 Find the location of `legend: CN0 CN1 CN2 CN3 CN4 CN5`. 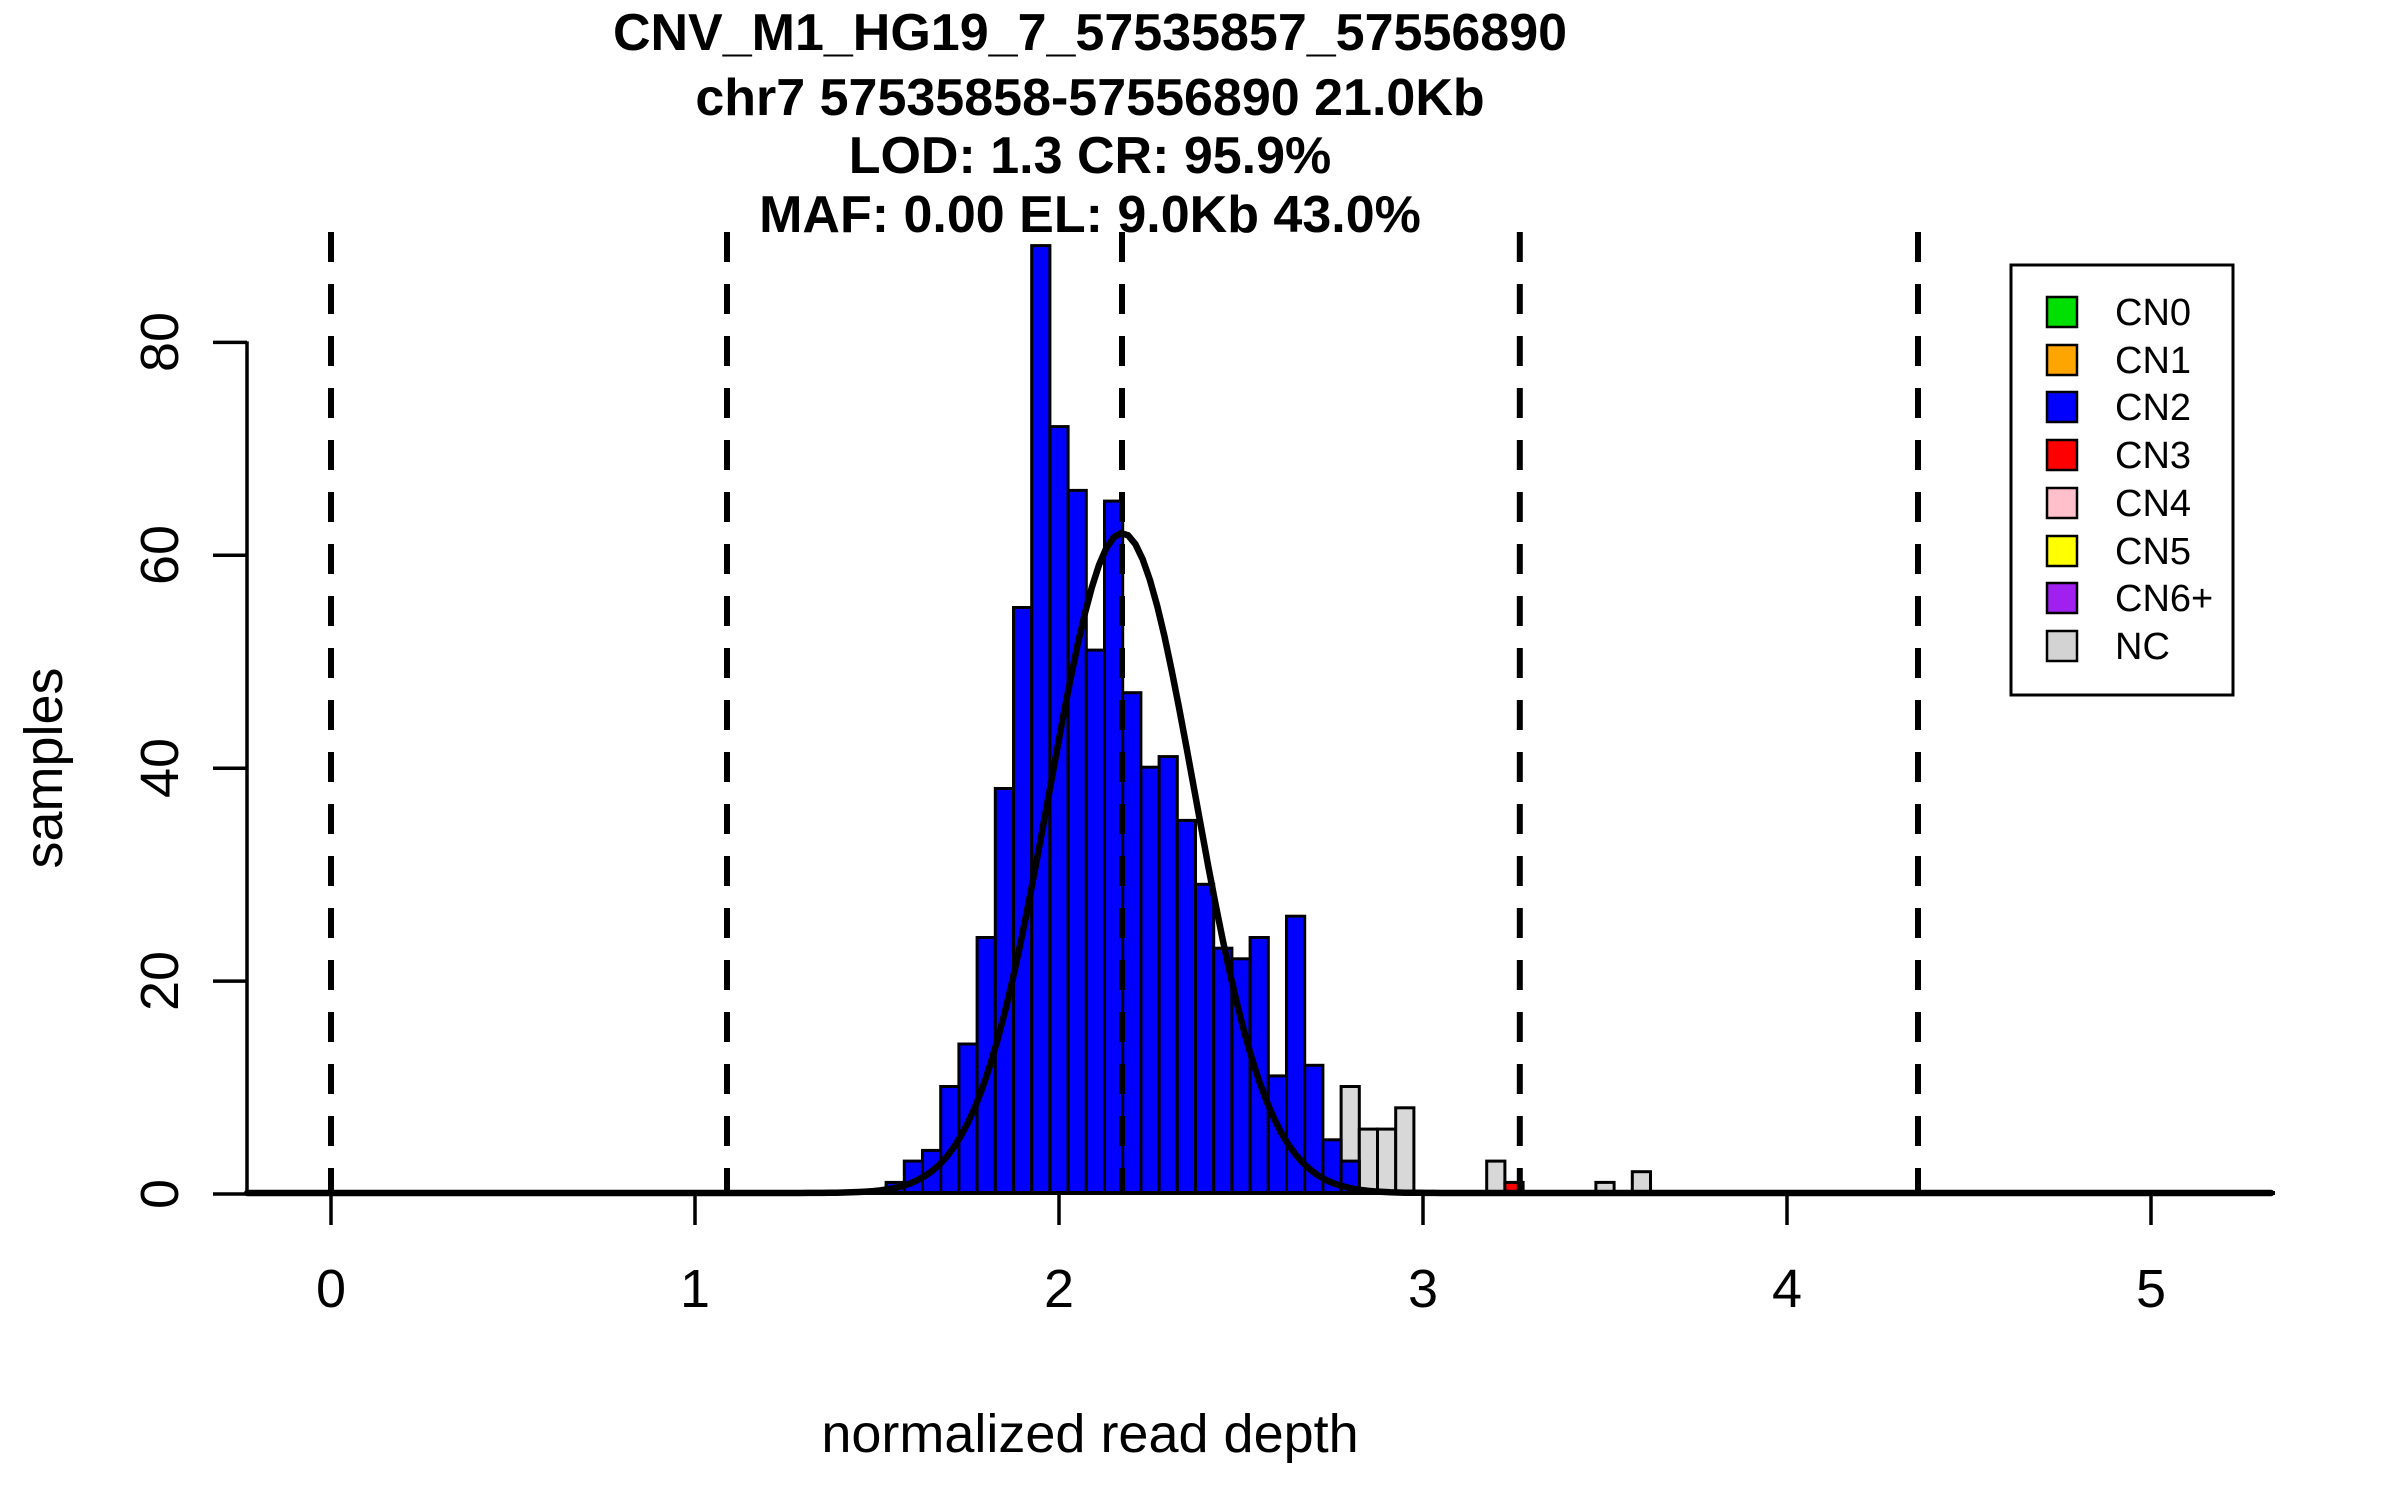

legend: CN0 CN1 CN2 CN3 CN4 CN5 is located at coordinates (2122, 480).